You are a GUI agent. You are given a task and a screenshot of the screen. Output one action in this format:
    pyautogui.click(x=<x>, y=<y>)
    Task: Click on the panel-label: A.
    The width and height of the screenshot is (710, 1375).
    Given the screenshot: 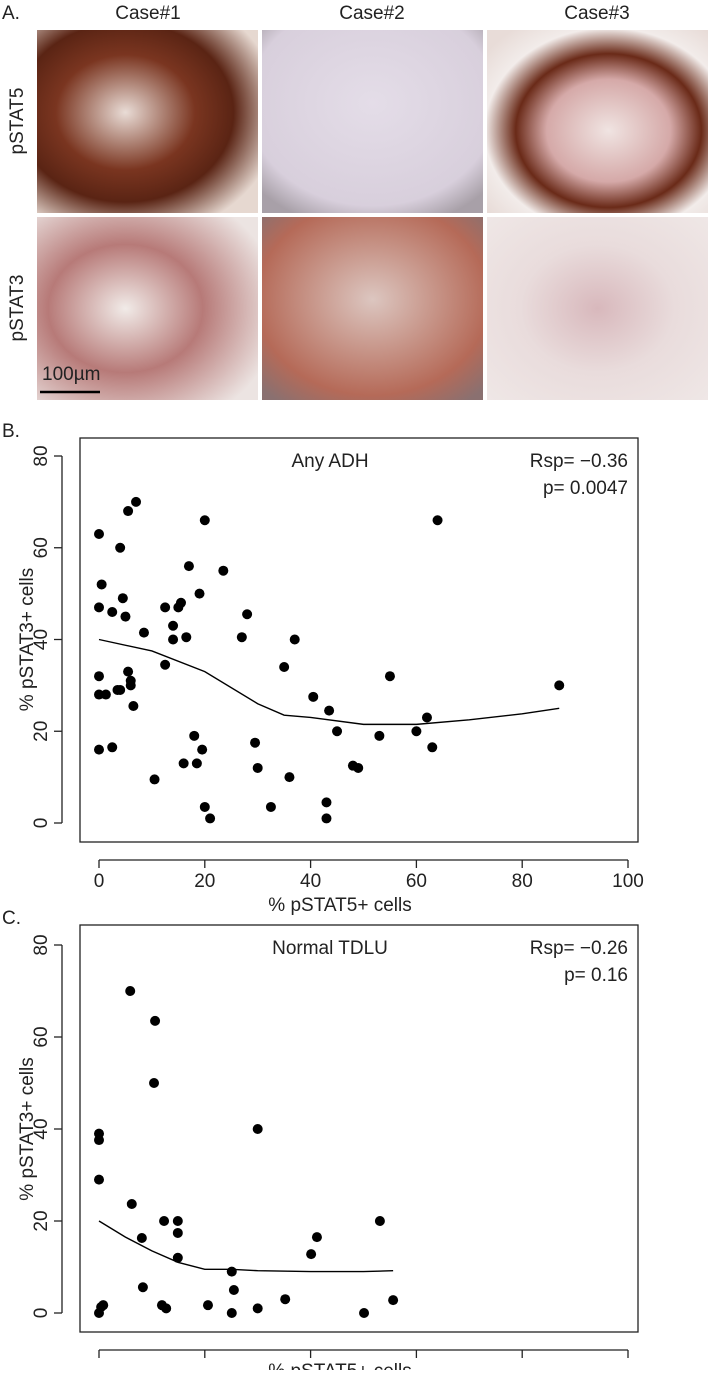 What is the action you would take?
    pyautogui.click(x=11, y=13)
    